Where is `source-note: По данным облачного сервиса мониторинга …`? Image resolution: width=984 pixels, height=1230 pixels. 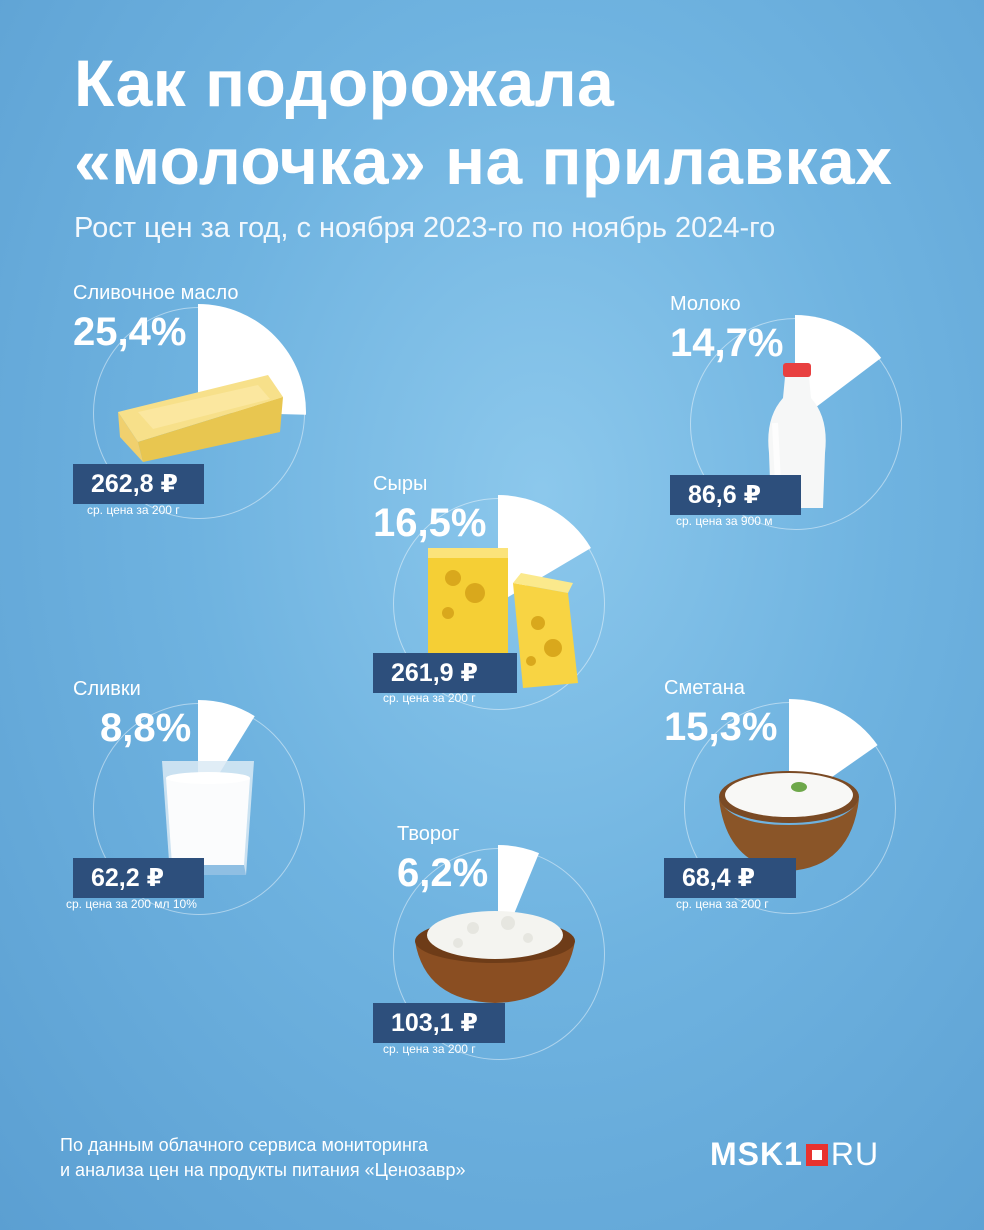
source-note: По данным облачного сервиса мониторинга … is located at coordinates (263, 1158).